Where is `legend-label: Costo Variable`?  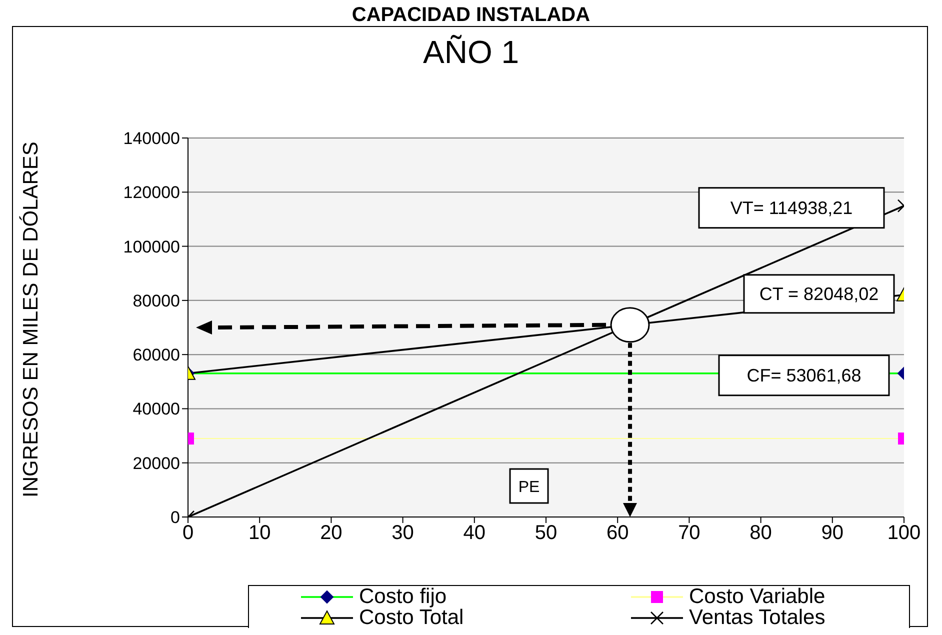
legend-label: Costo Variable is located at coordinates (757, 596).